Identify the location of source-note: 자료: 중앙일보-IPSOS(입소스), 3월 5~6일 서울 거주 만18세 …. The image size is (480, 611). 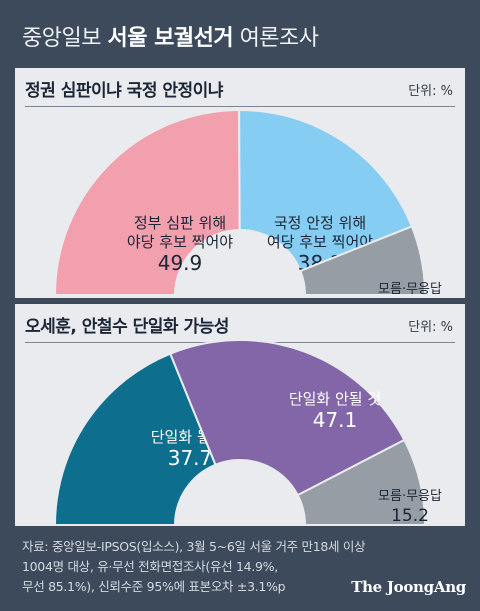
(242, 567).